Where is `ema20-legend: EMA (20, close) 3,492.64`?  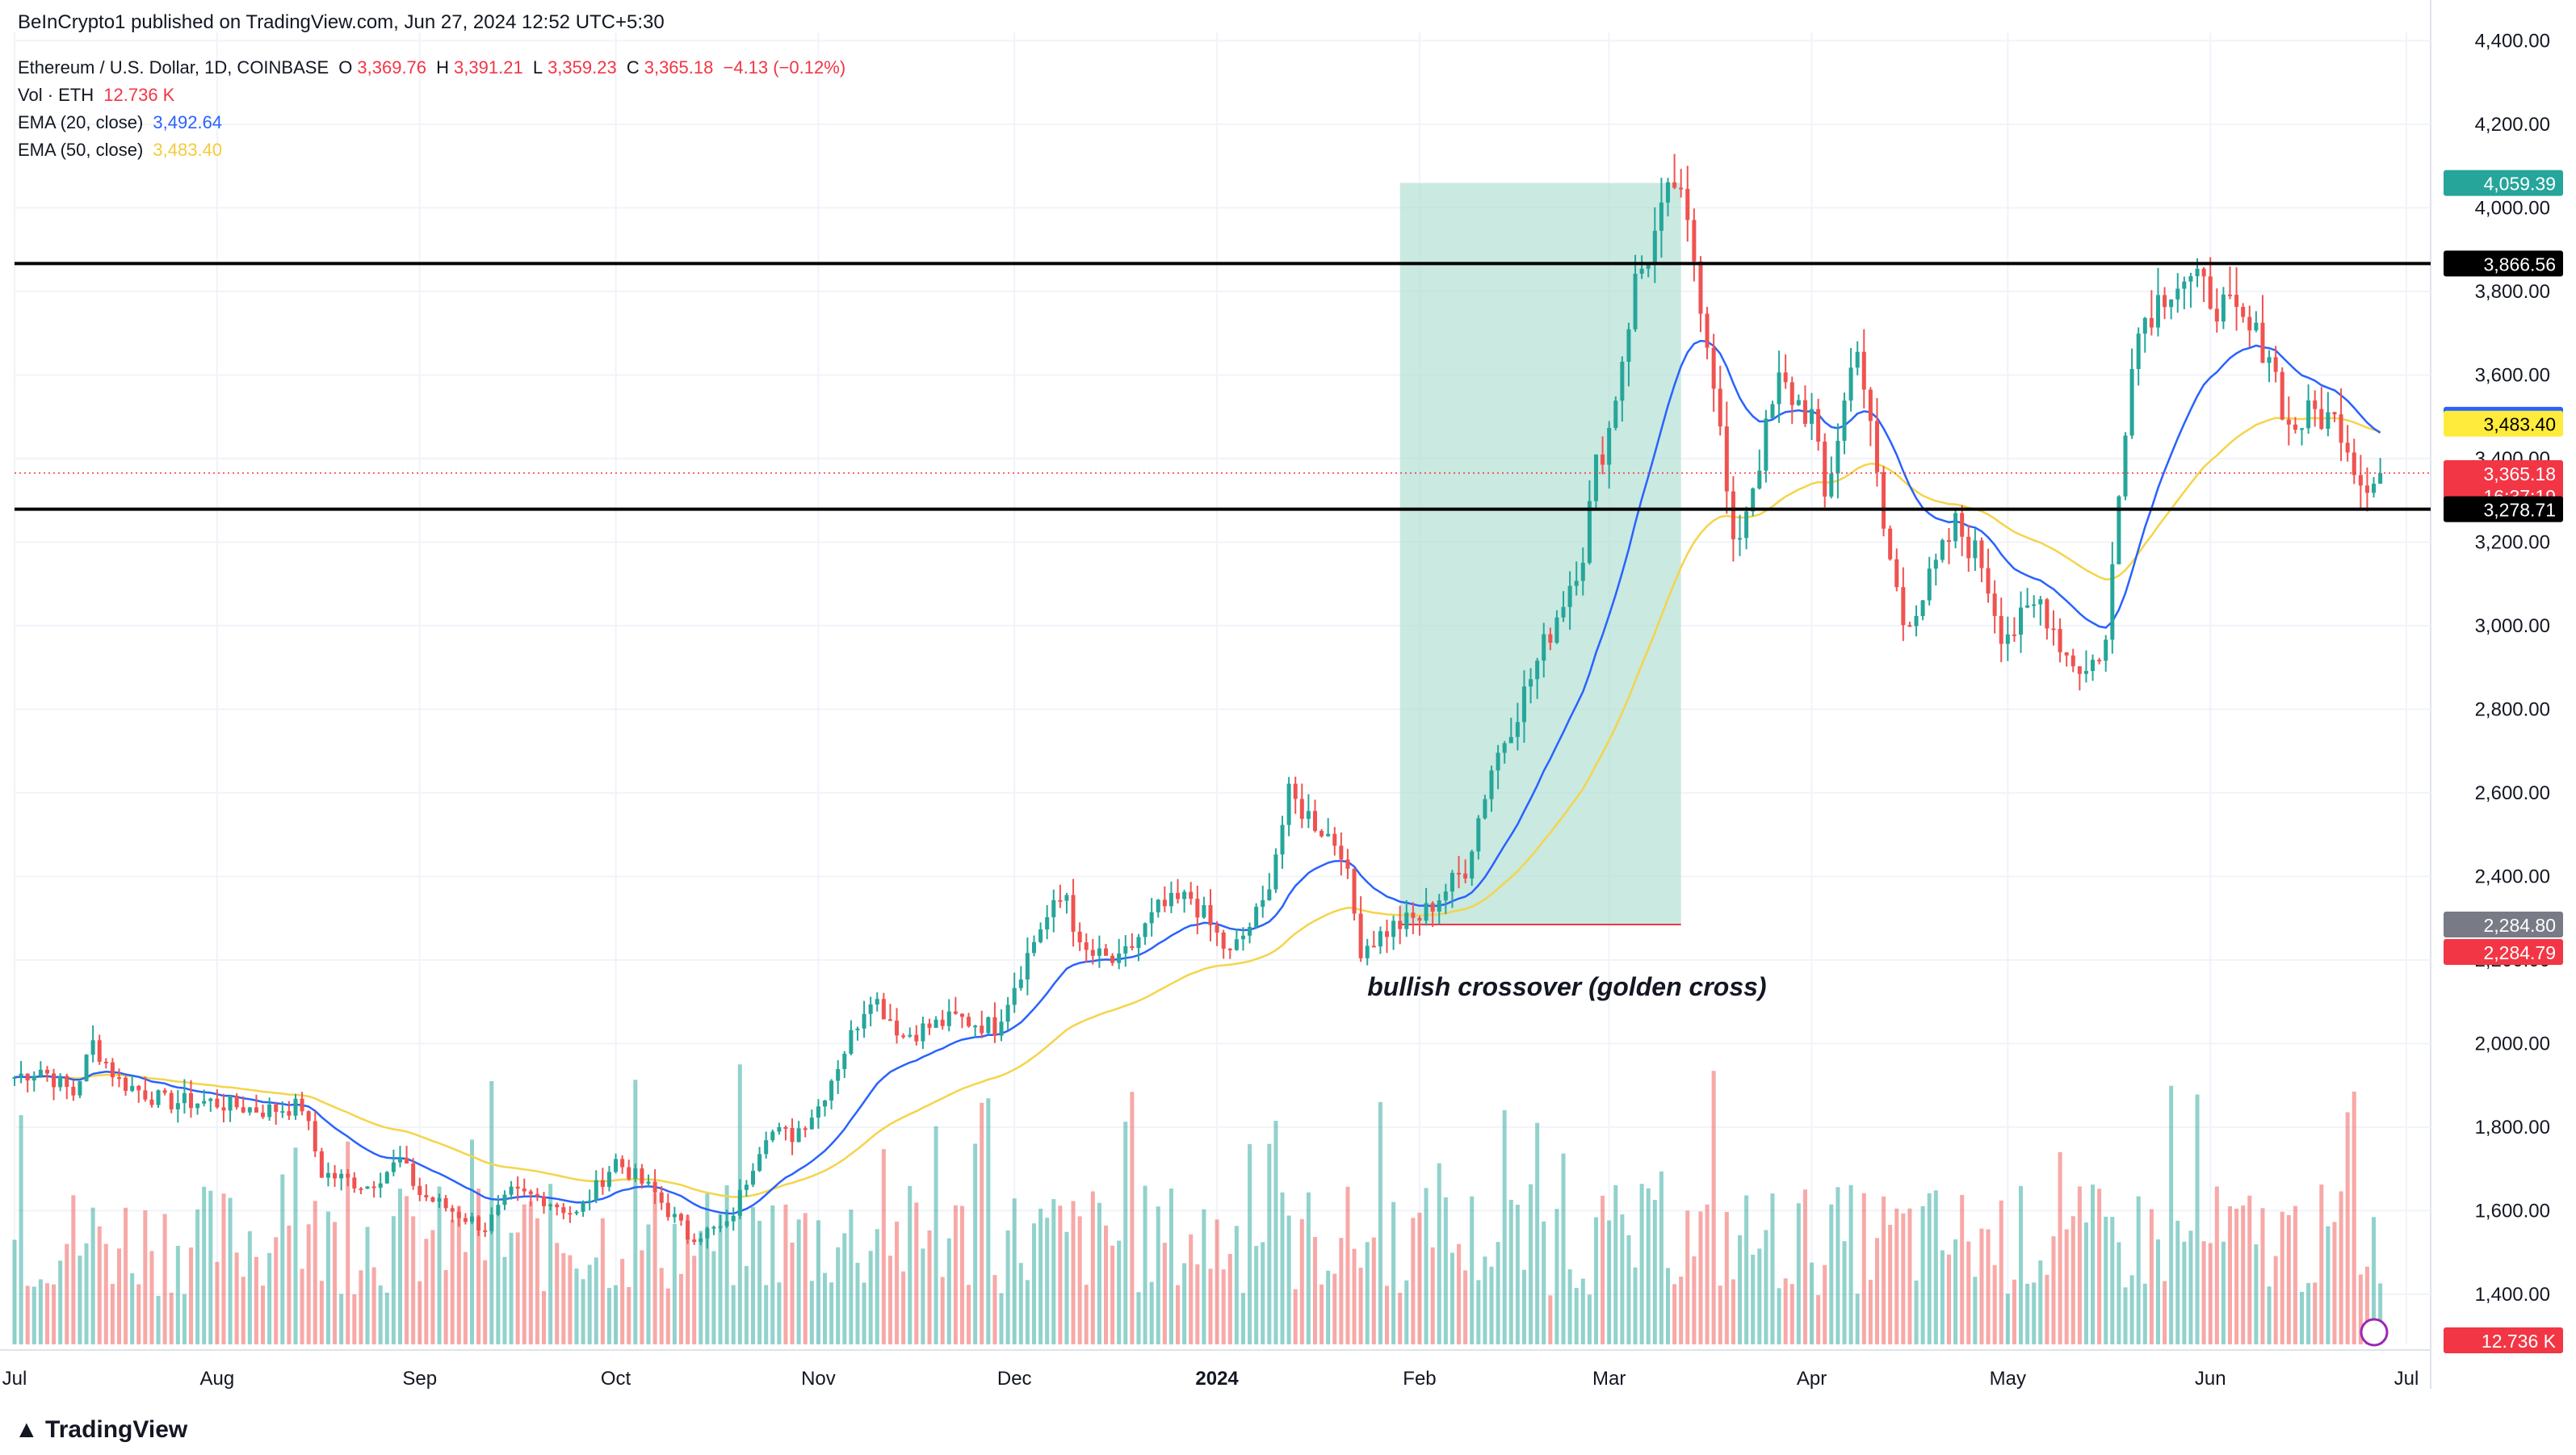
ema20-legend: EMA (20, close) 3,492.64 is located at coordinates (122, 122).